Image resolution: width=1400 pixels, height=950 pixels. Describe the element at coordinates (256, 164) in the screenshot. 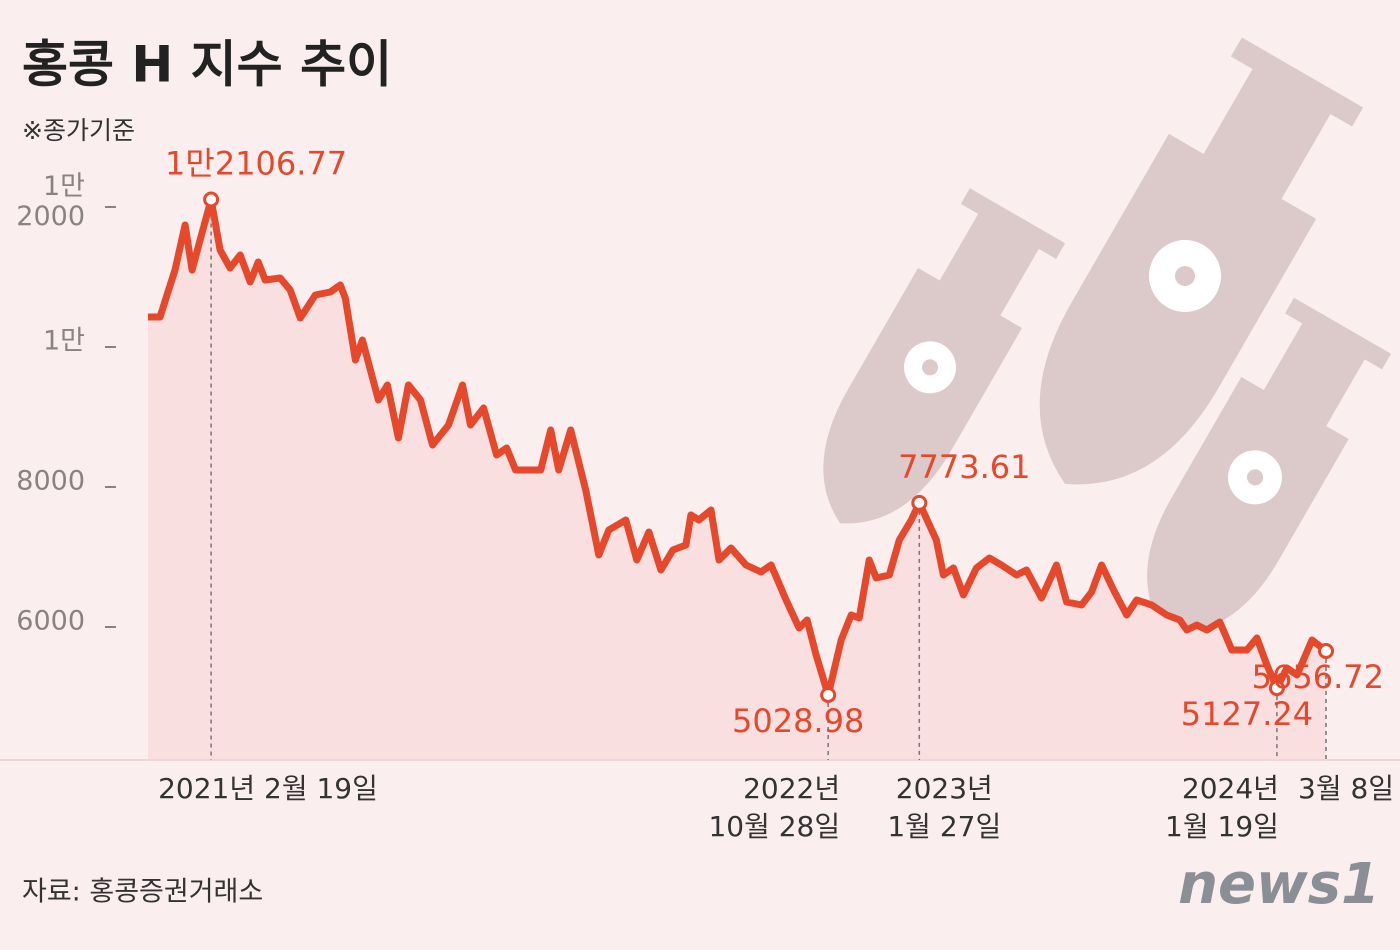

I see `data-label: 1만2106.77` at that location.